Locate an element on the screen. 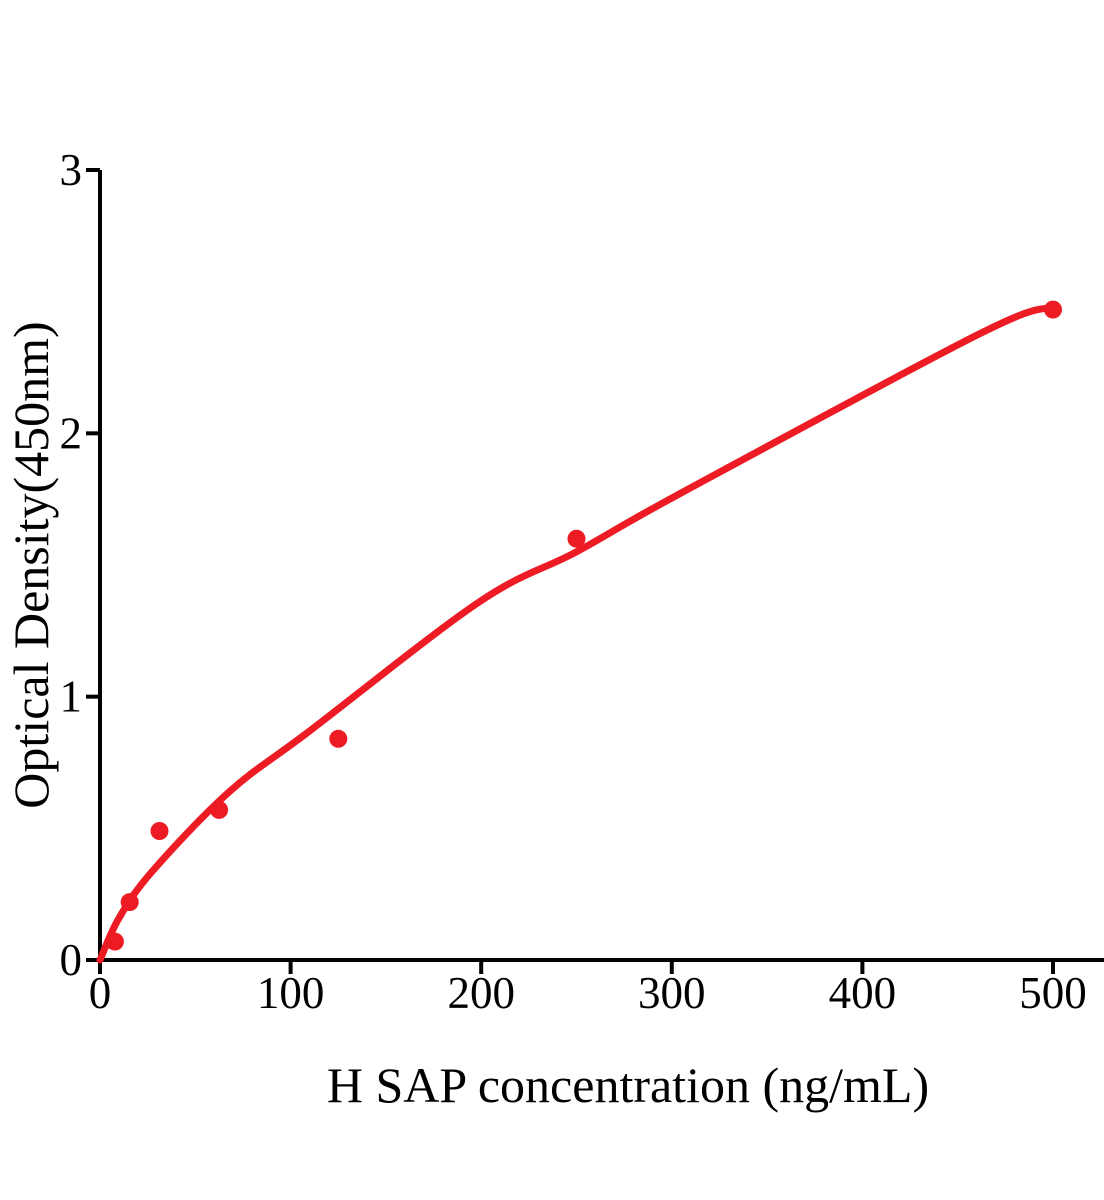  x-tick-label: 0 is located at coordinates (100, 993).